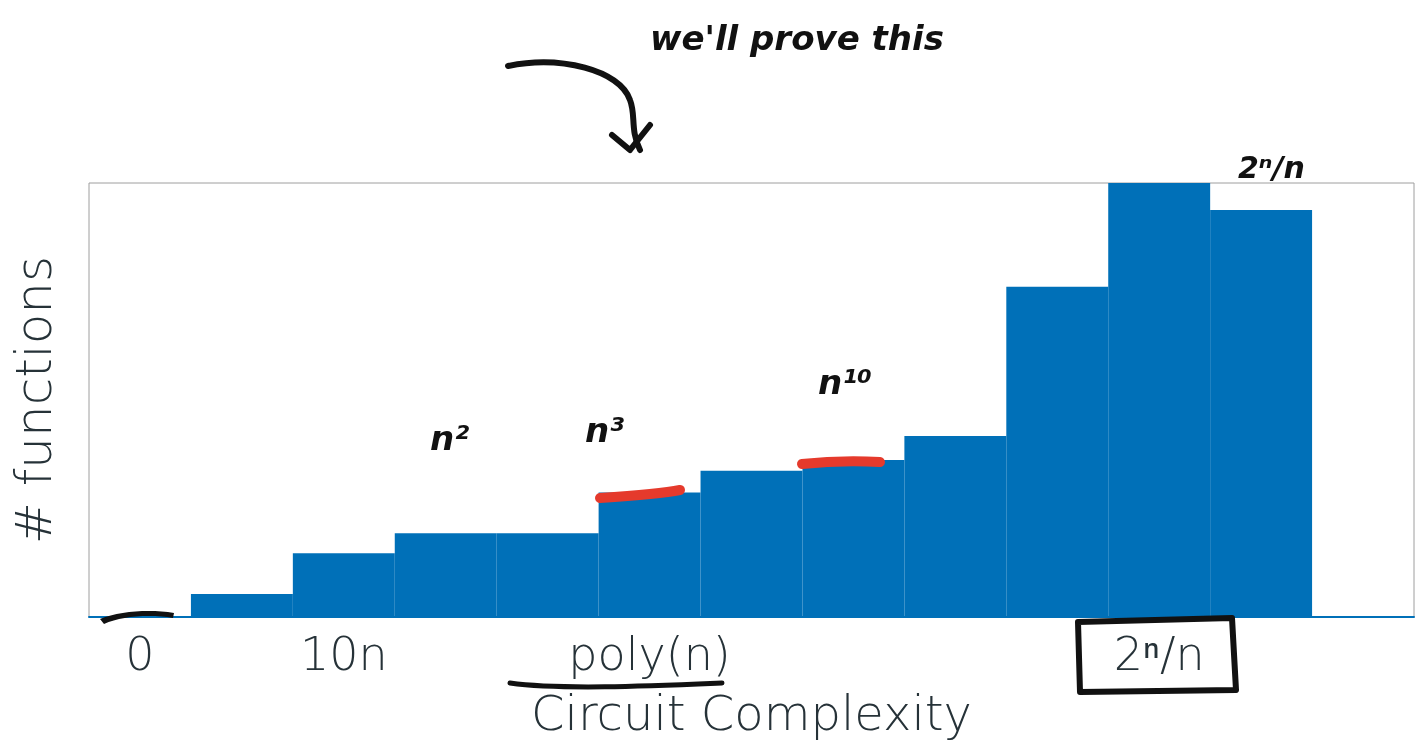 Image resolution: width=1415 pixels, height=749 pixels. I want to click on y-axis-title: # functions, so click(34, 400).